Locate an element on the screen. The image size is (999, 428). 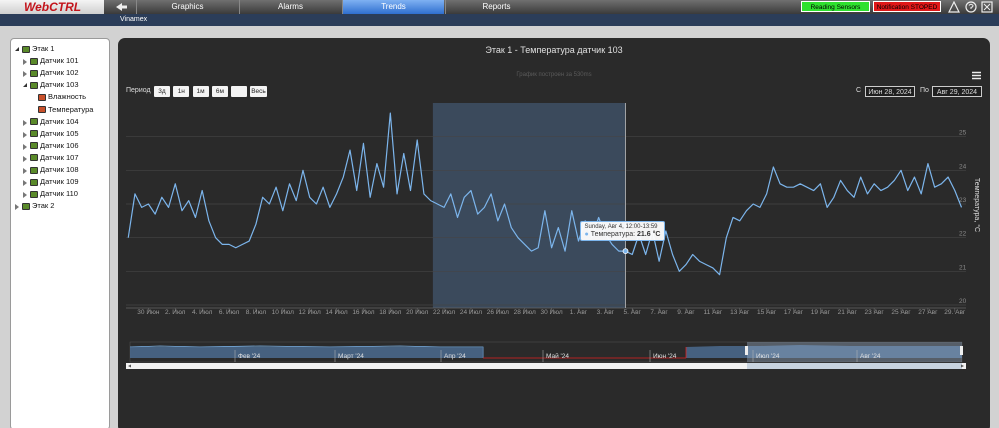
chart-title: Этак 1 - Температура датчик 103 is located at coordinates (553, 50).